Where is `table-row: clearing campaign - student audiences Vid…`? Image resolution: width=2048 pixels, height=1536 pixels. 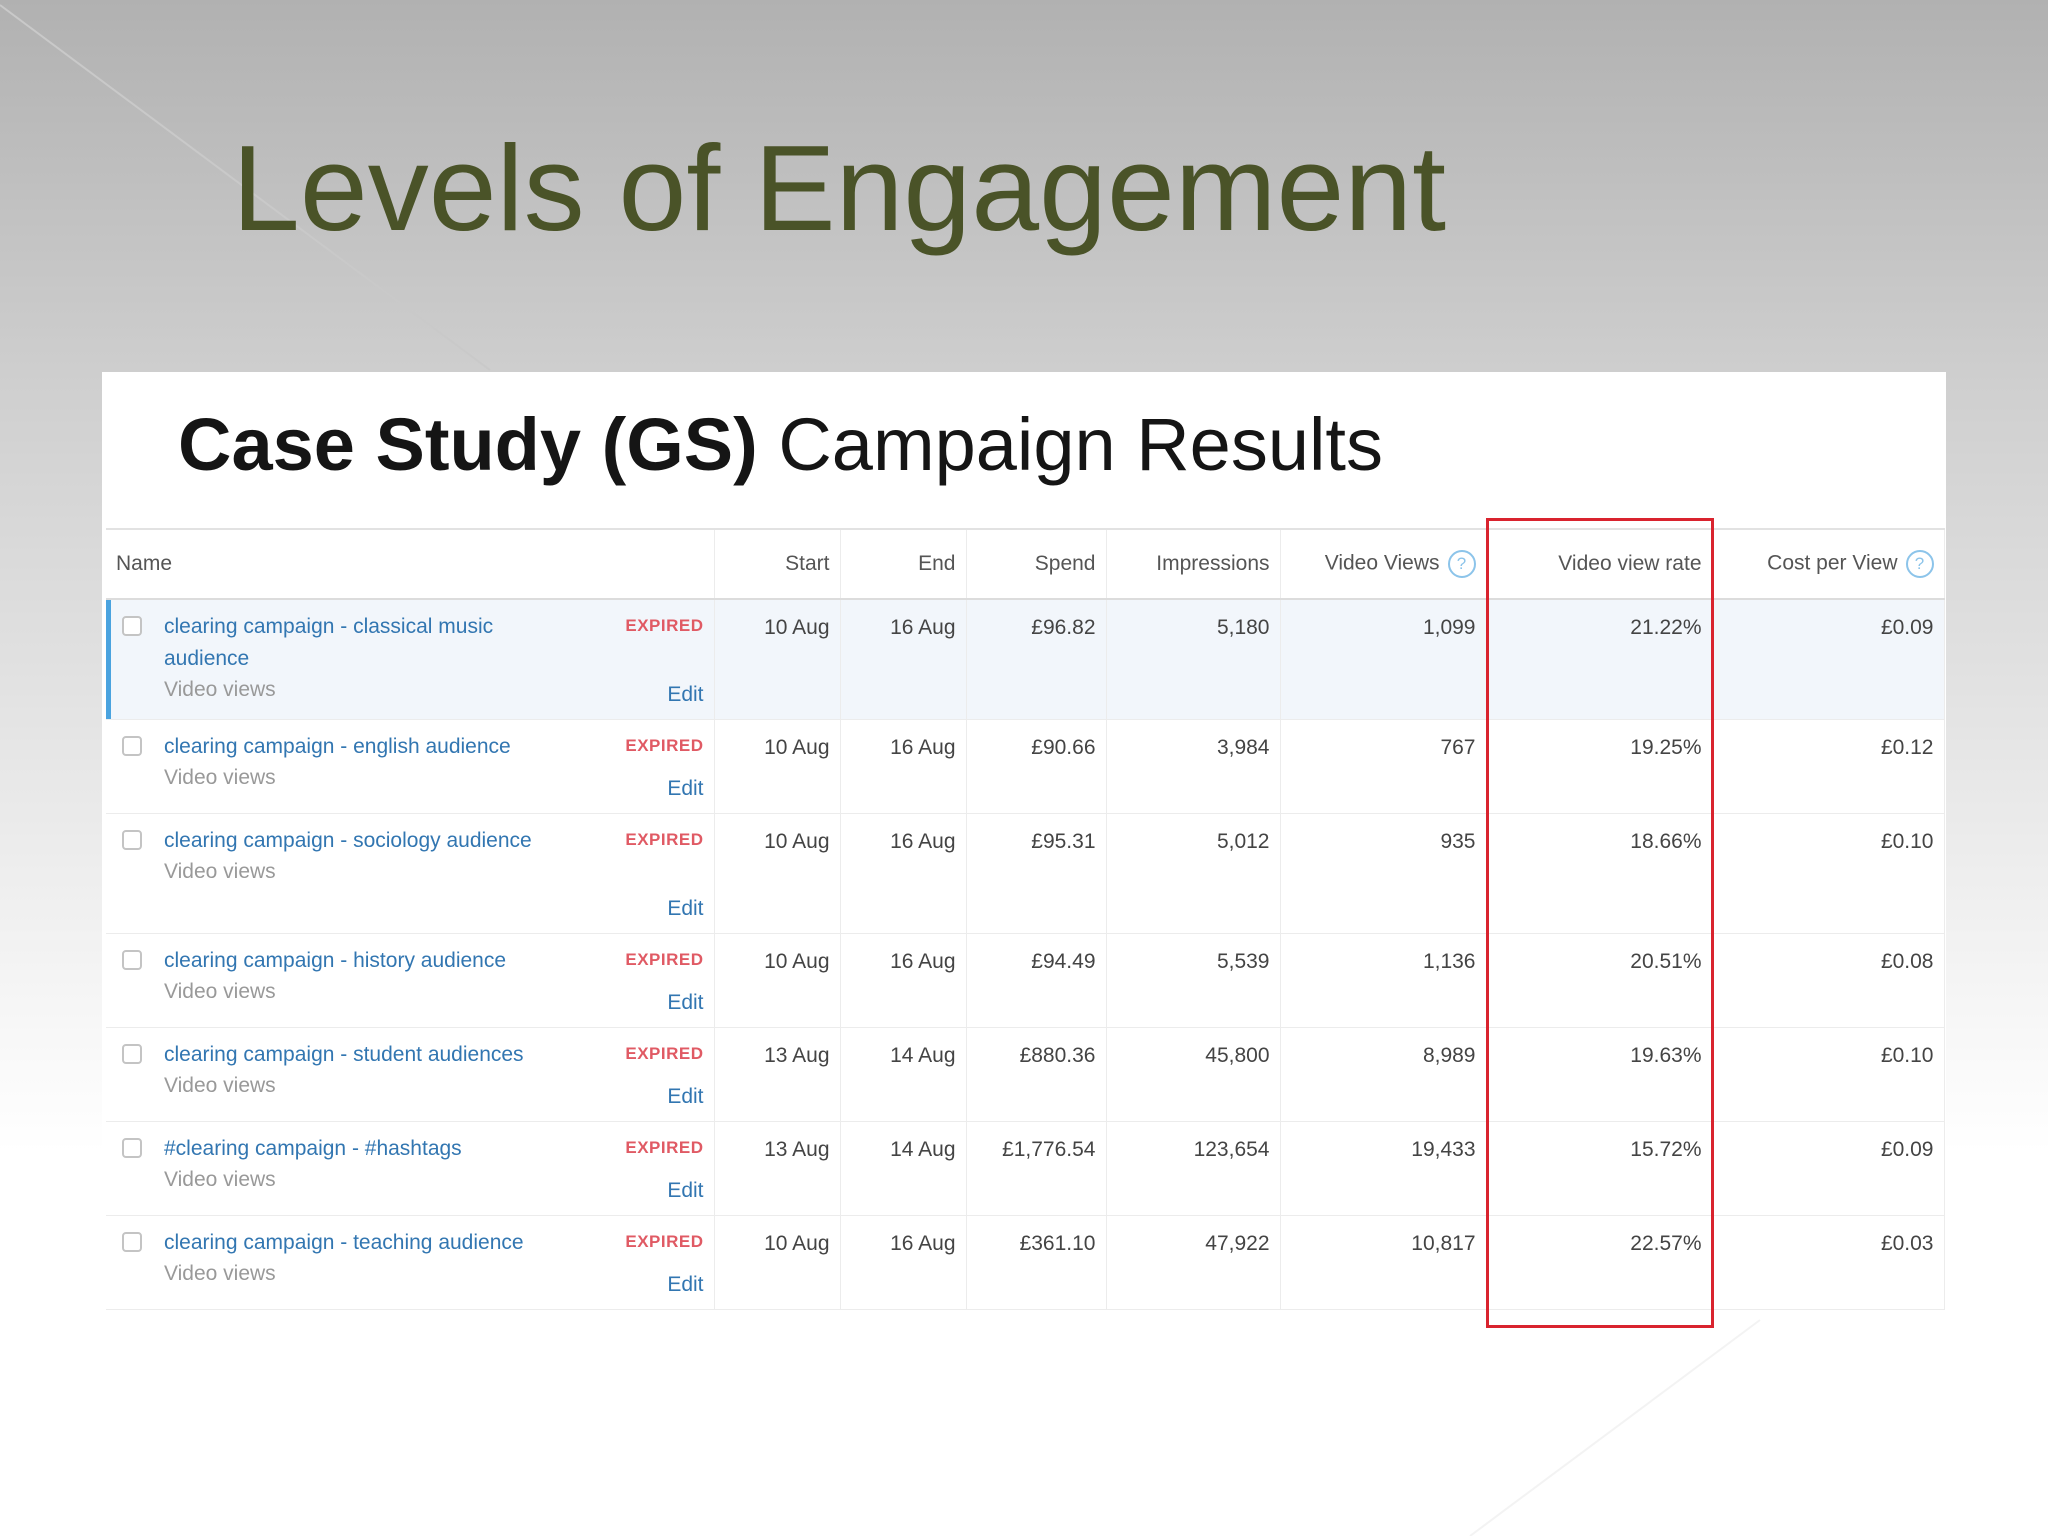
table-row: clearing campaign - student audiences Vid… is located at coordinates (1025, 1074).